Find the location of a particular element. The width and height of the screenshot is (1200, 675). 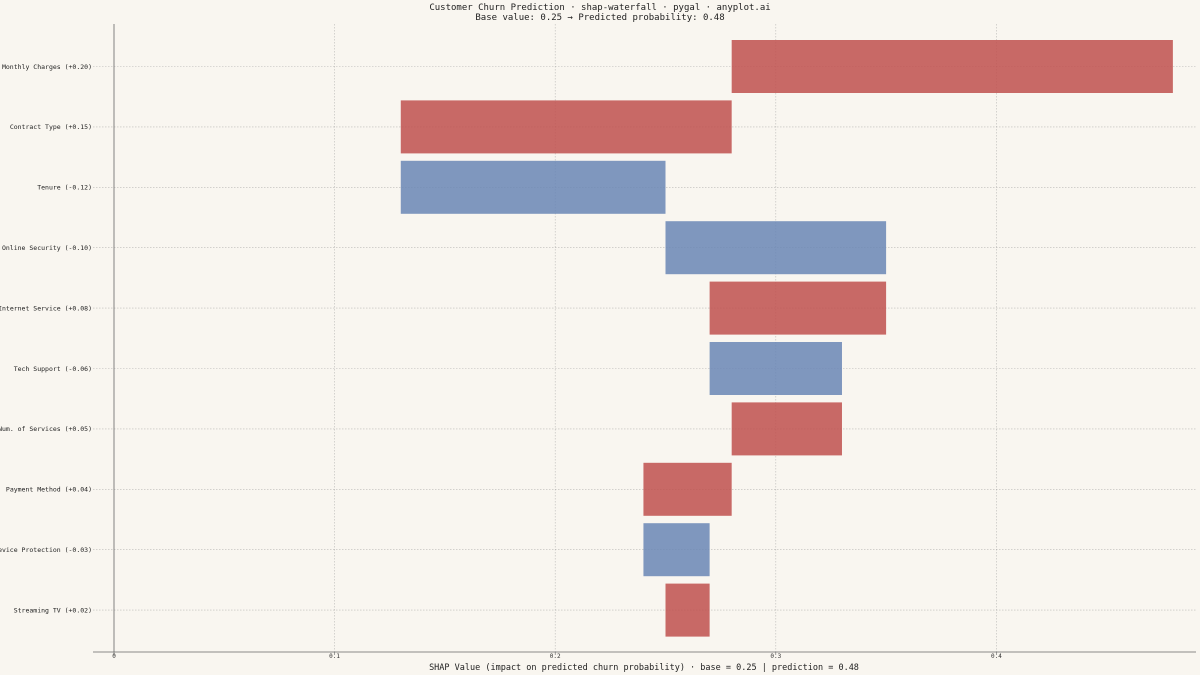

category-label: Internet Service (+0.08) is located at coordinates (46, 308).